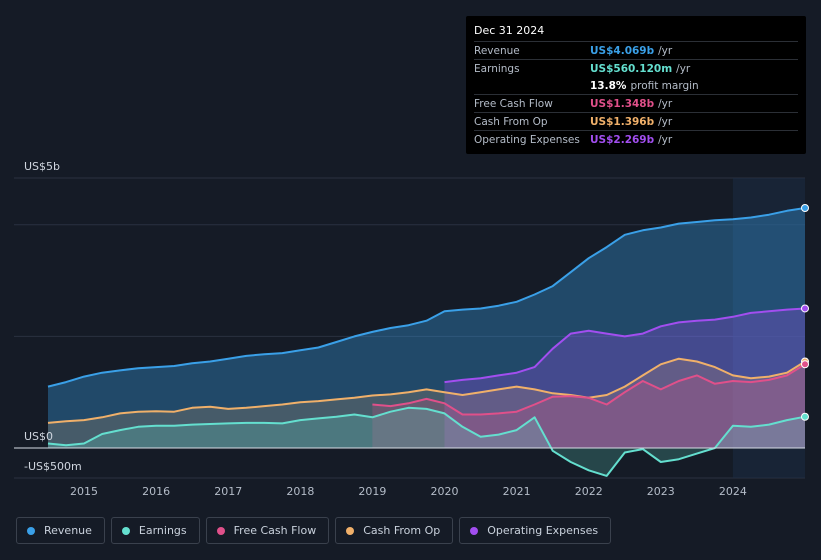  I want to click on legend-item-earnings: Earnings, so click(155, 530).